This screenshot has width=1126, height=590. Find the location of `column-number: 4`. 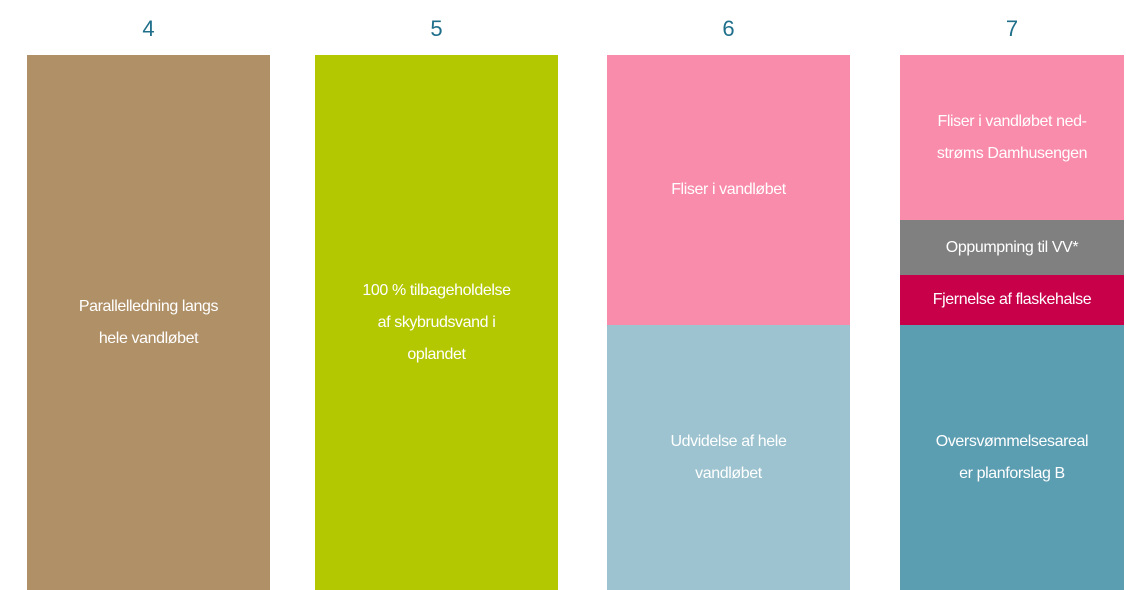

column-number: 4 is located at coordinates (148, 28).